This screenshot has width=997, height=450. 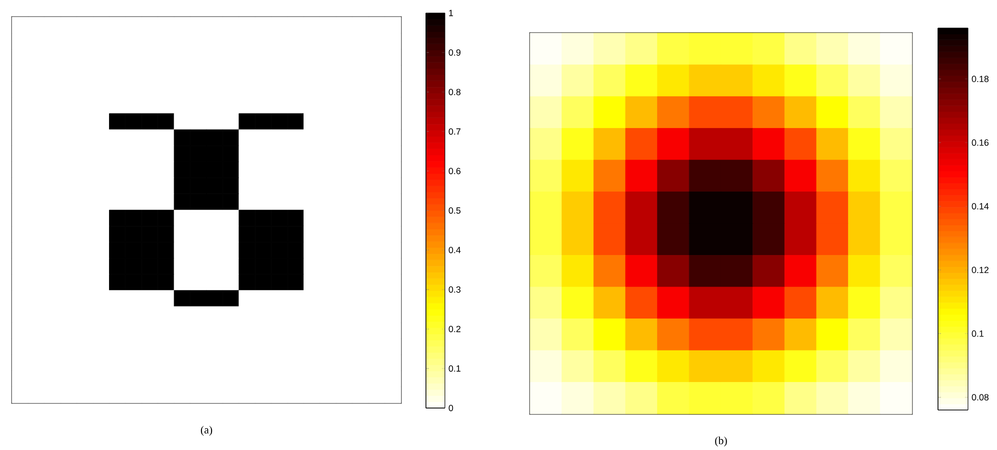 What do you see at coordinates (206, 431) in the screenshot?
I see `text: (a)` at bounding box center [206, 431].